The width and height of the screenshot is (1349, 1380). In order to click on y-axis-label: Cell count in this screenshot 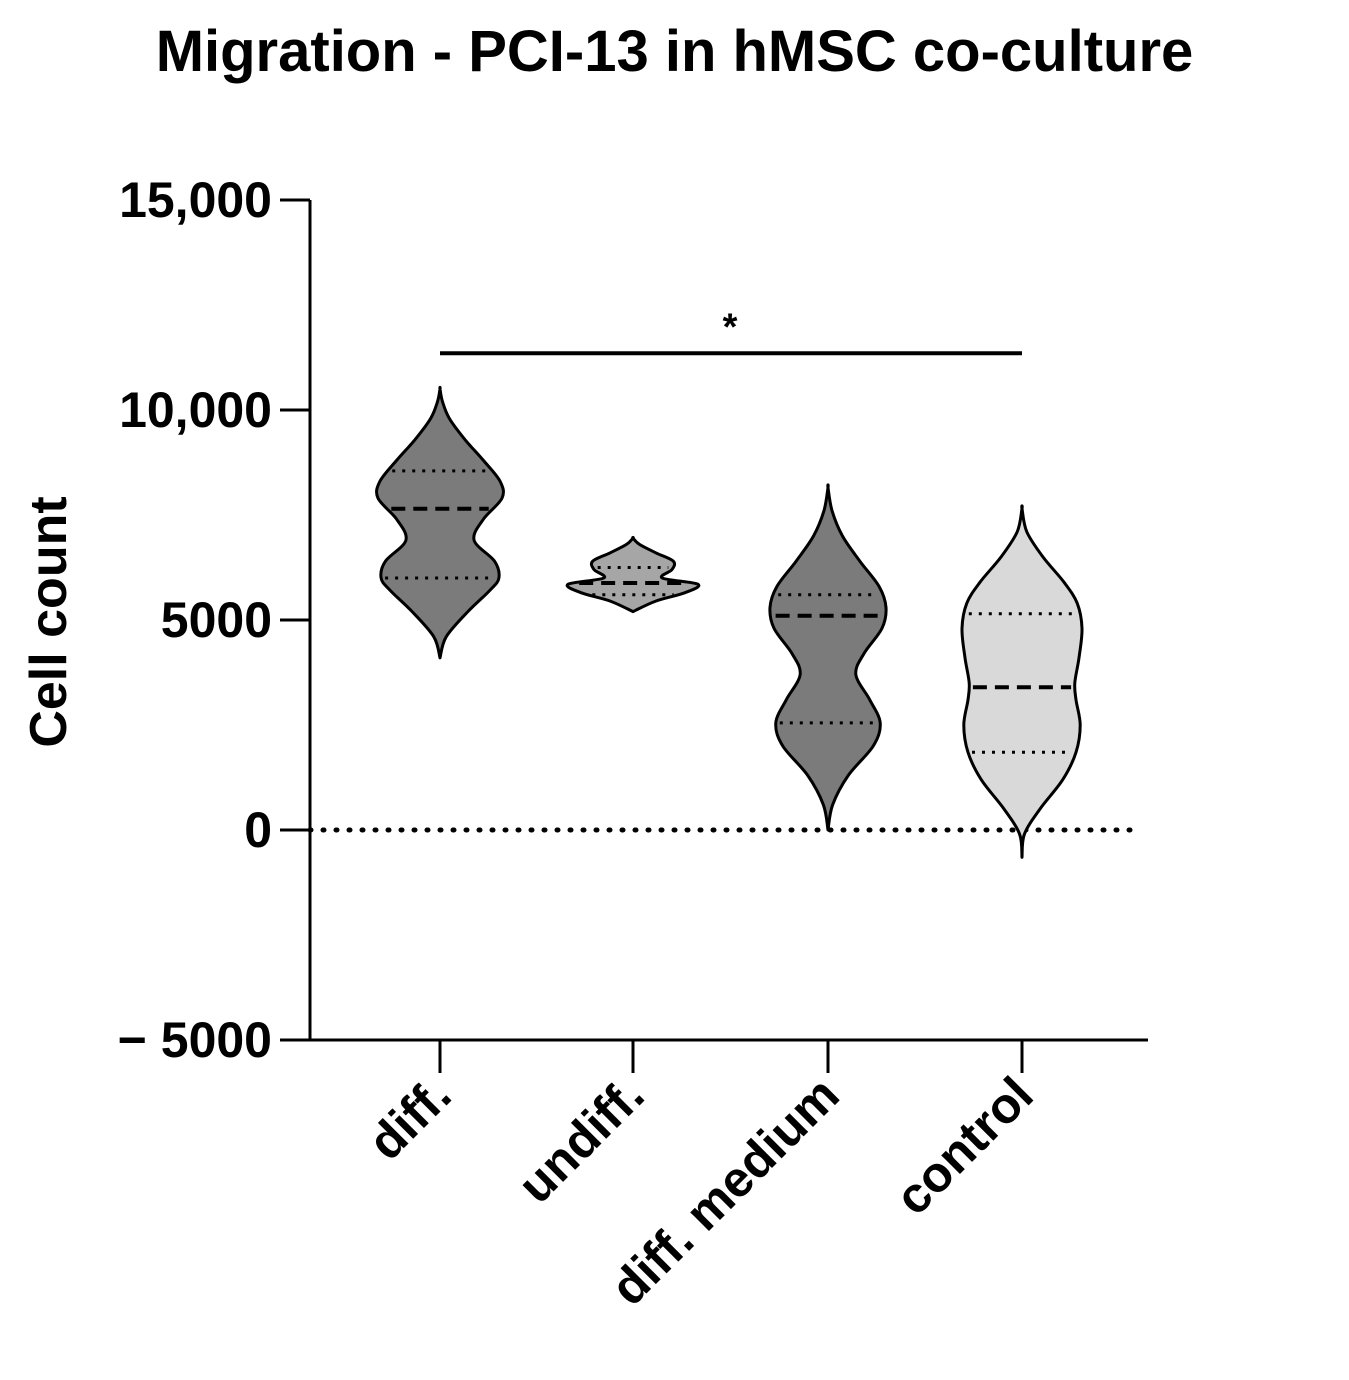, I will do `click(49, 621)`.